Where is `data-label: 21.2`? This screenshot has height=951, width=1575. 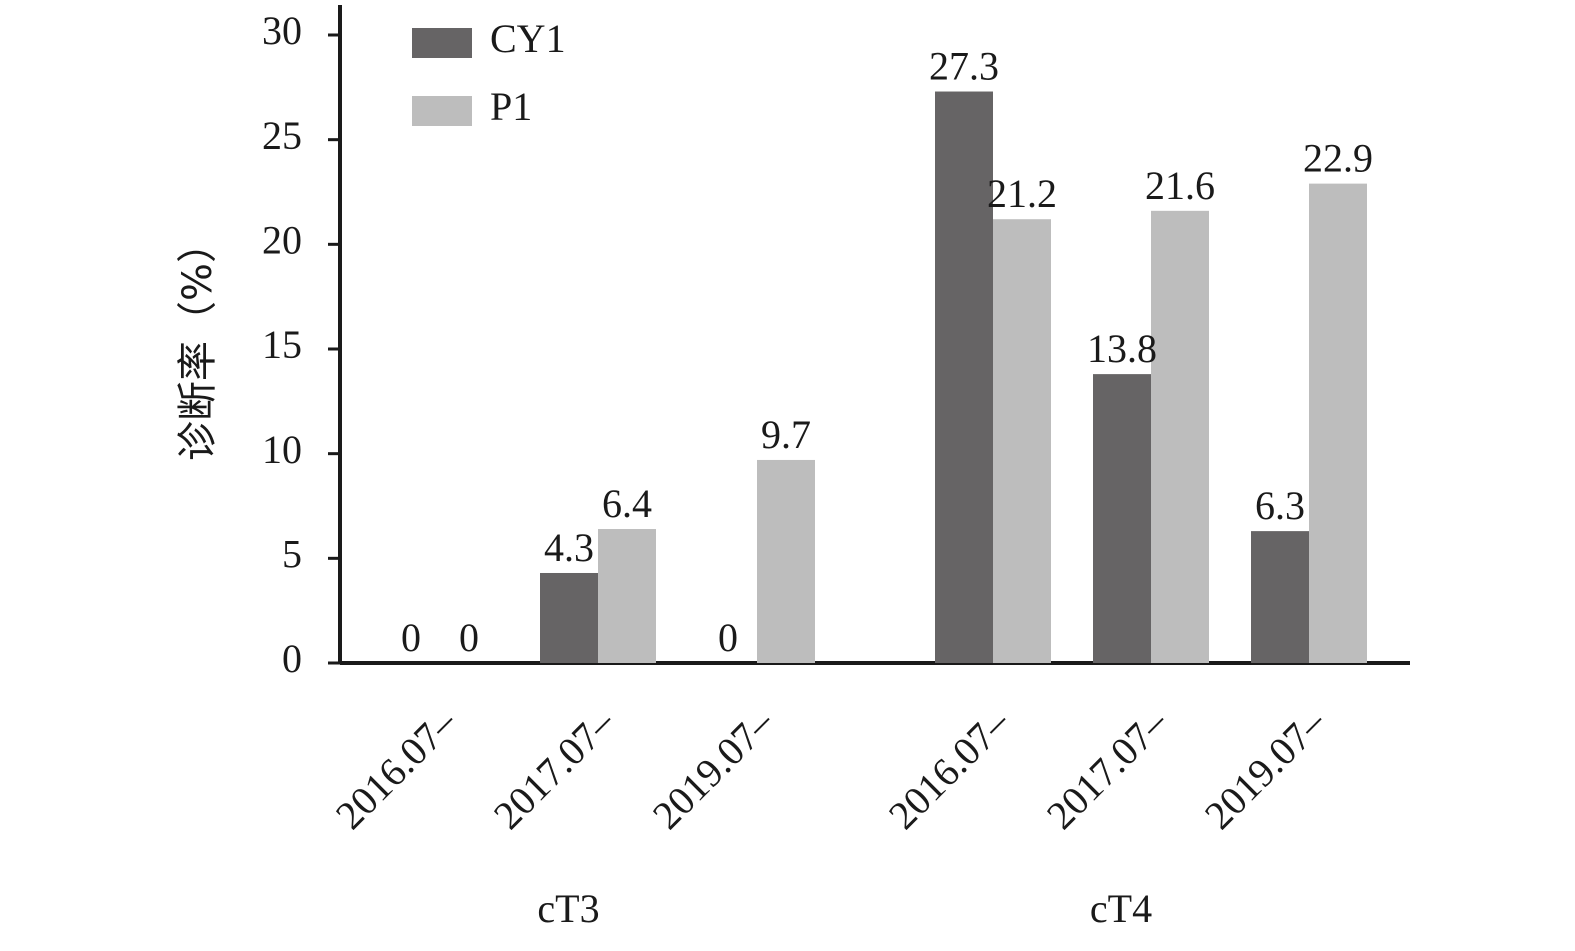 data-label: 21.2 is located at coordinates (1022, 193).